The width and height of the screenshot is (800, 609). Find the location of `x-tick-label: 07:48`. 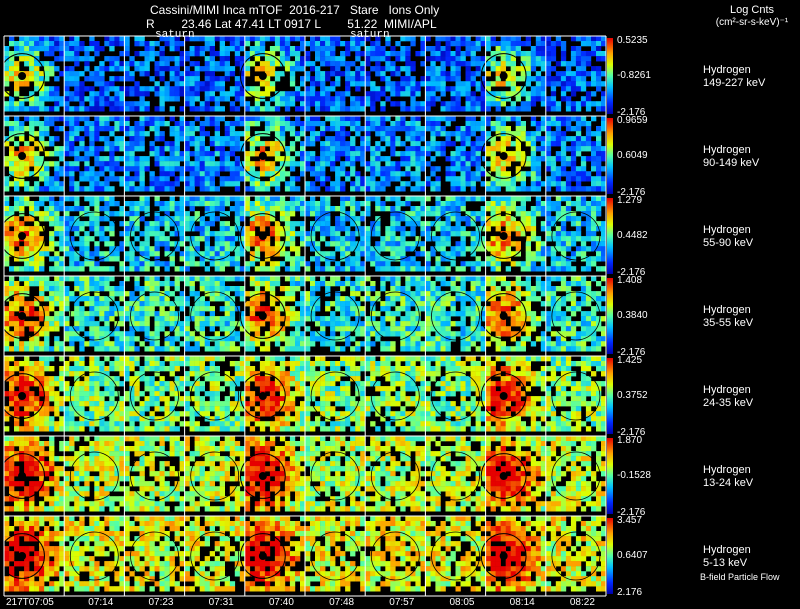

x-tick-label: 07:48 is located at coordinates (342, 602).